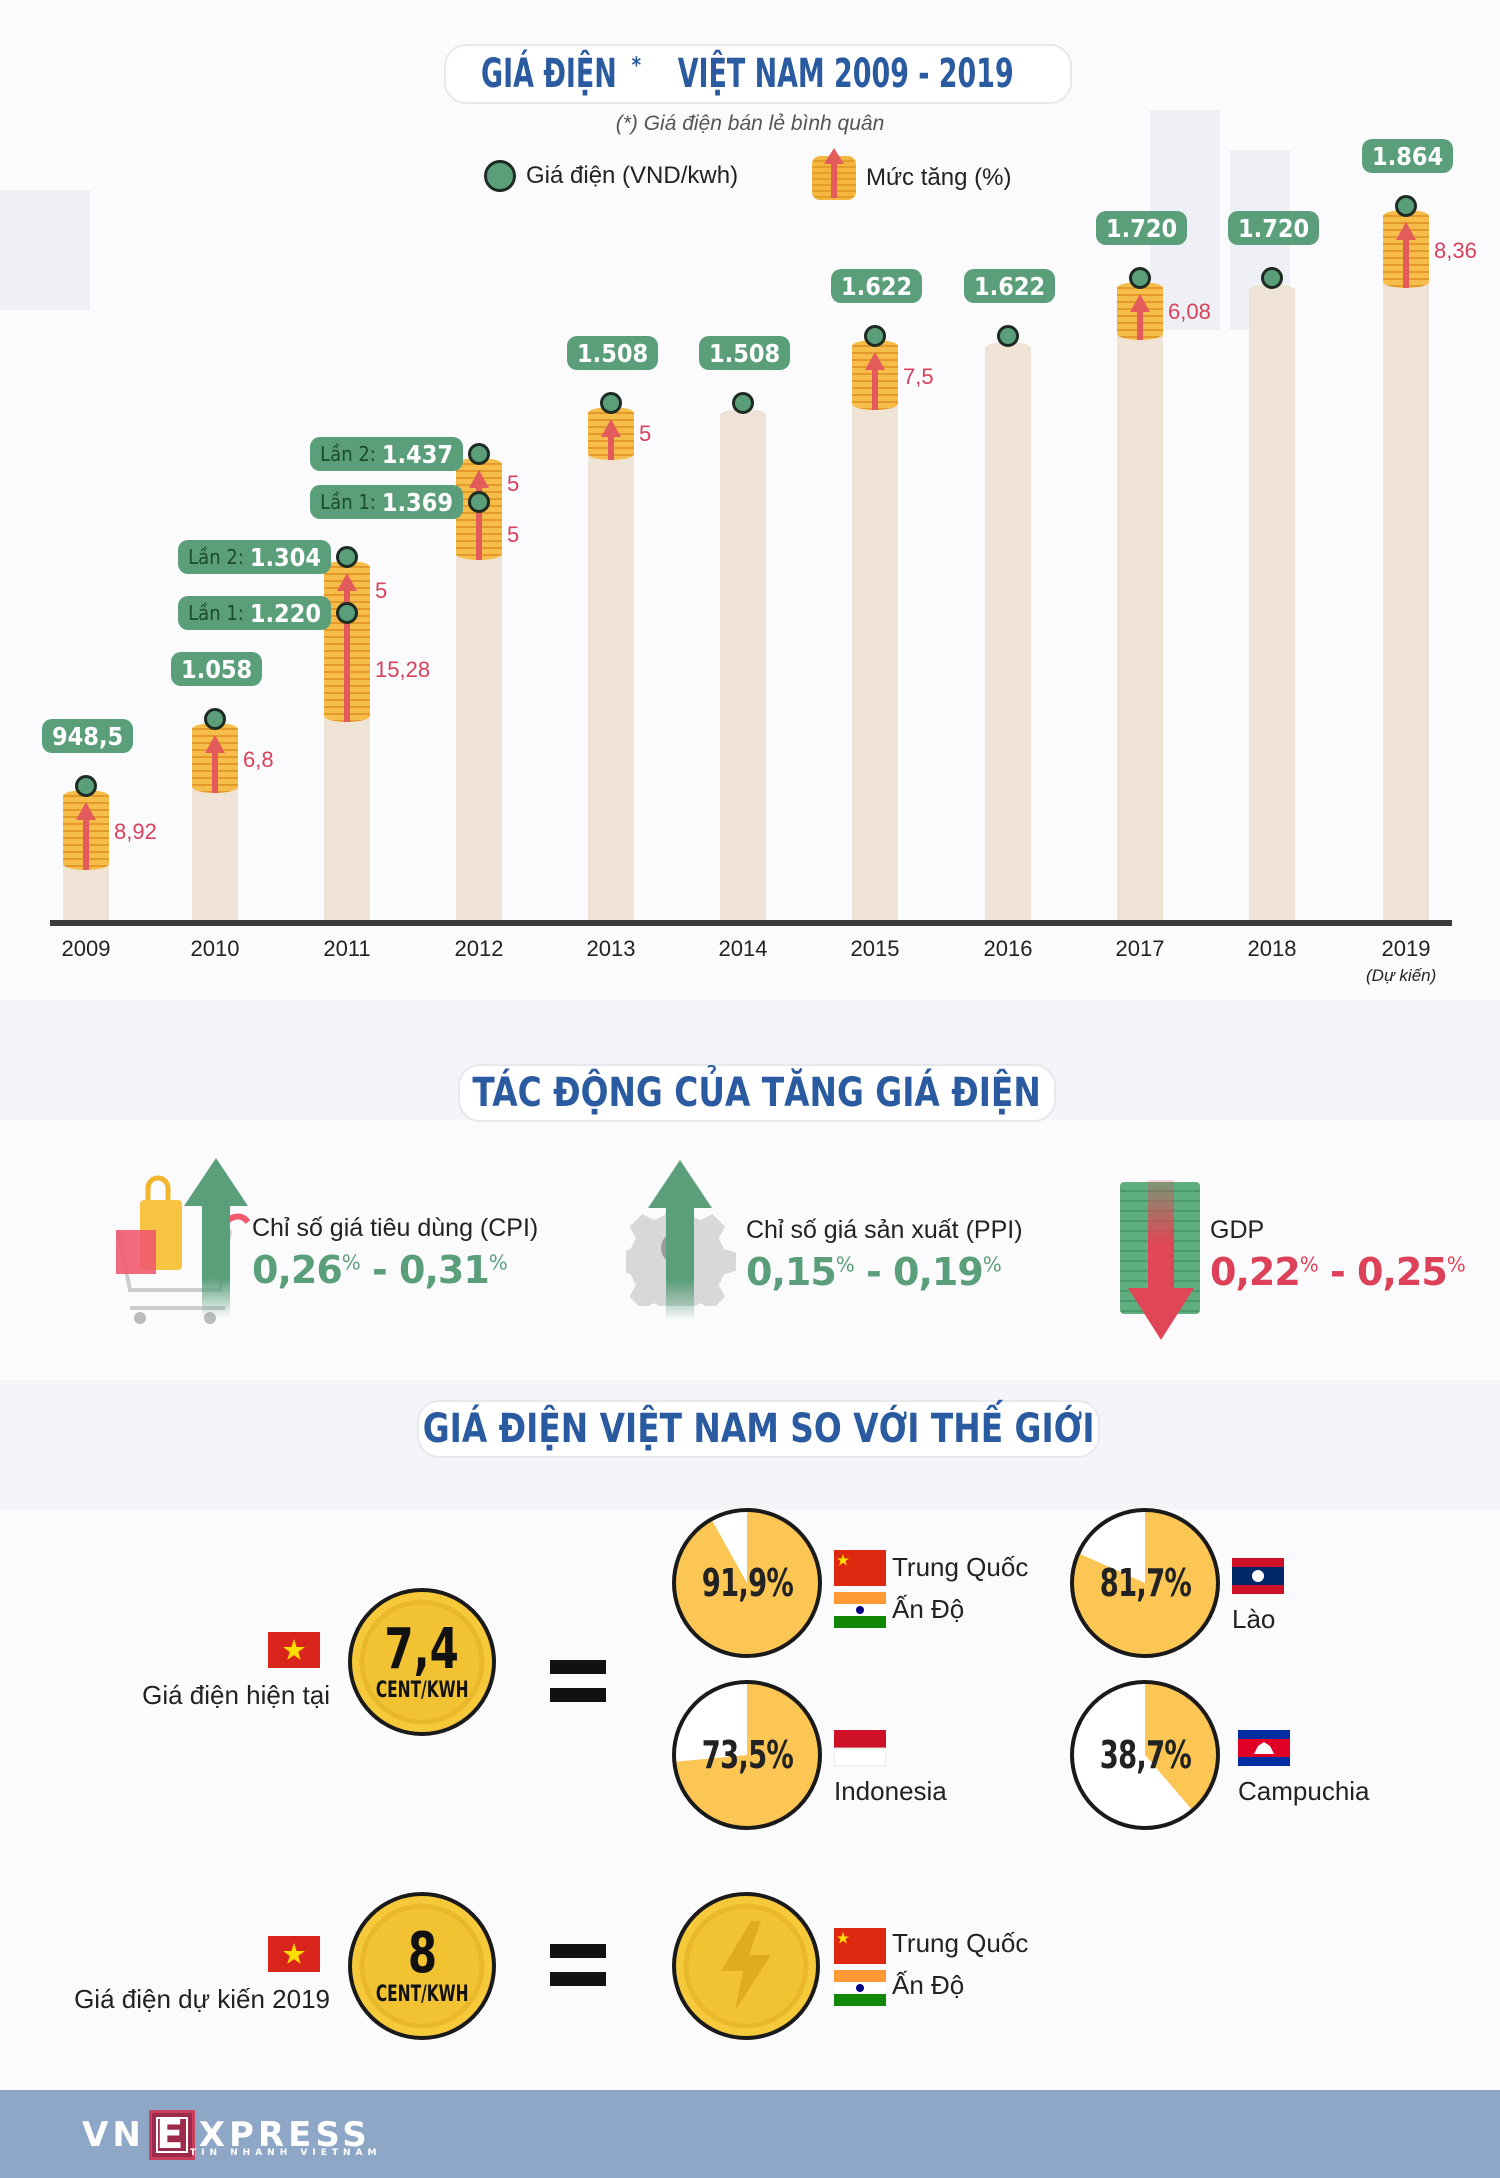 The image size is (1500, 2178). I want to click on current-price-coin: 7,4 CENT/KWH, so click(422, 1662).